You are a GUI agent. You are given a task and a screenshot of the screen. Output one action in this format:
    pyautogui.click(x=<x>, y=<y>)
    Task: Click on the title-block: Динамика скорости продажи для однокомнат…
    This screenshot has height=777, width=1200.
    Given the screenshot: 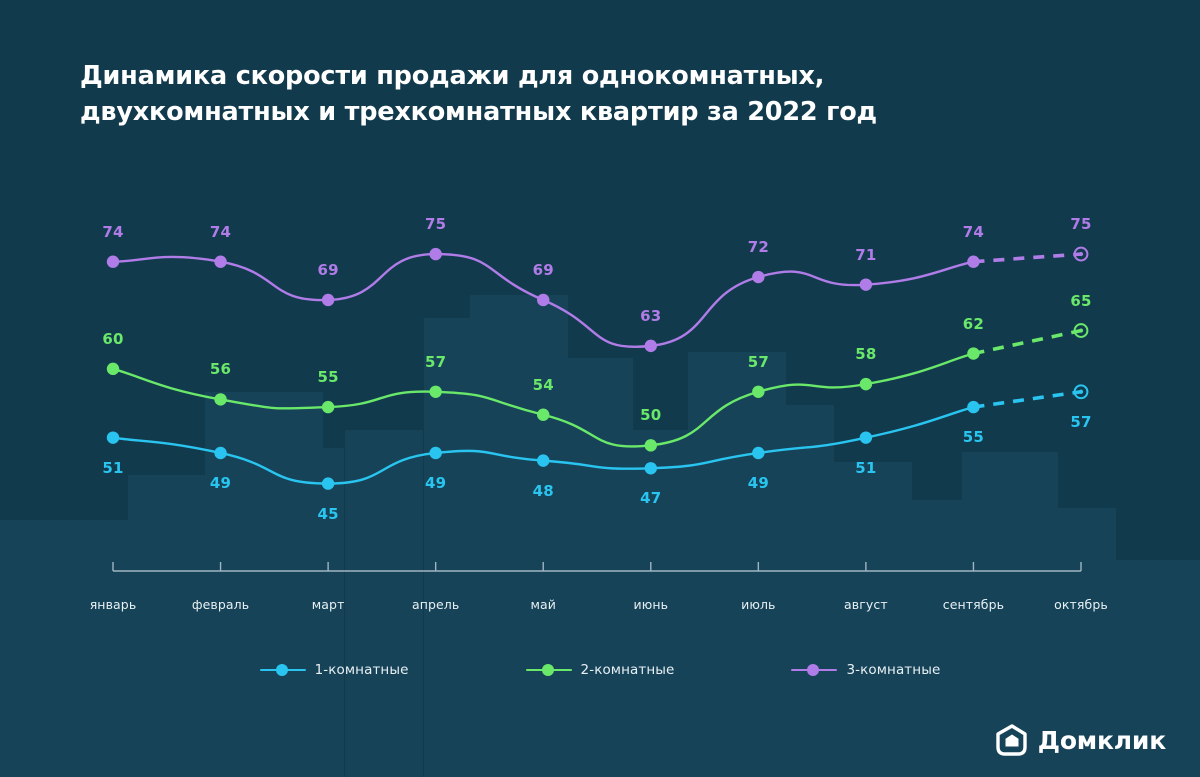 What is the action you would take?
    pyautogui.click(x=580, y=94)
    